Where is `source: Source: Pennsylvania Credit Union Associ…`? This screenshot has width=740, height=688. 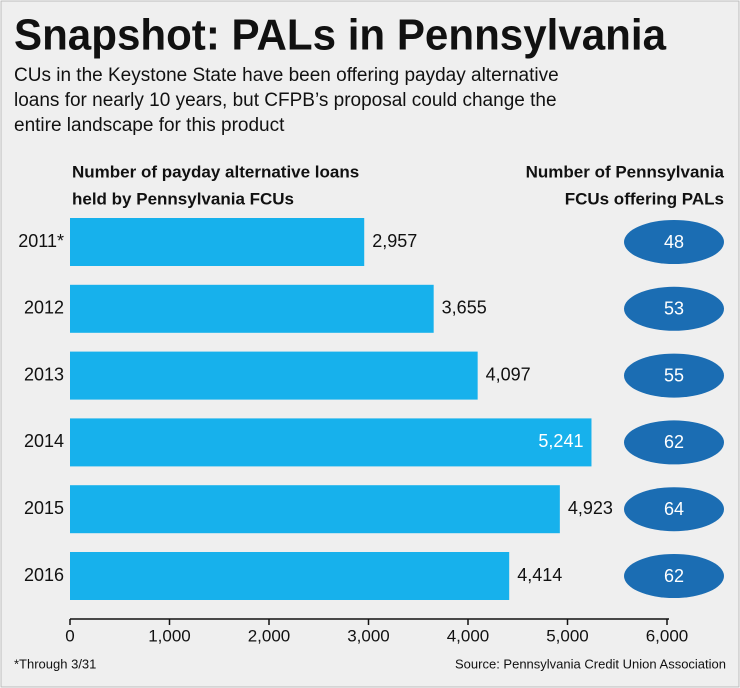 source: Source: Pennsylvania Credit Union Associ… is located at coordinates (590, 663).